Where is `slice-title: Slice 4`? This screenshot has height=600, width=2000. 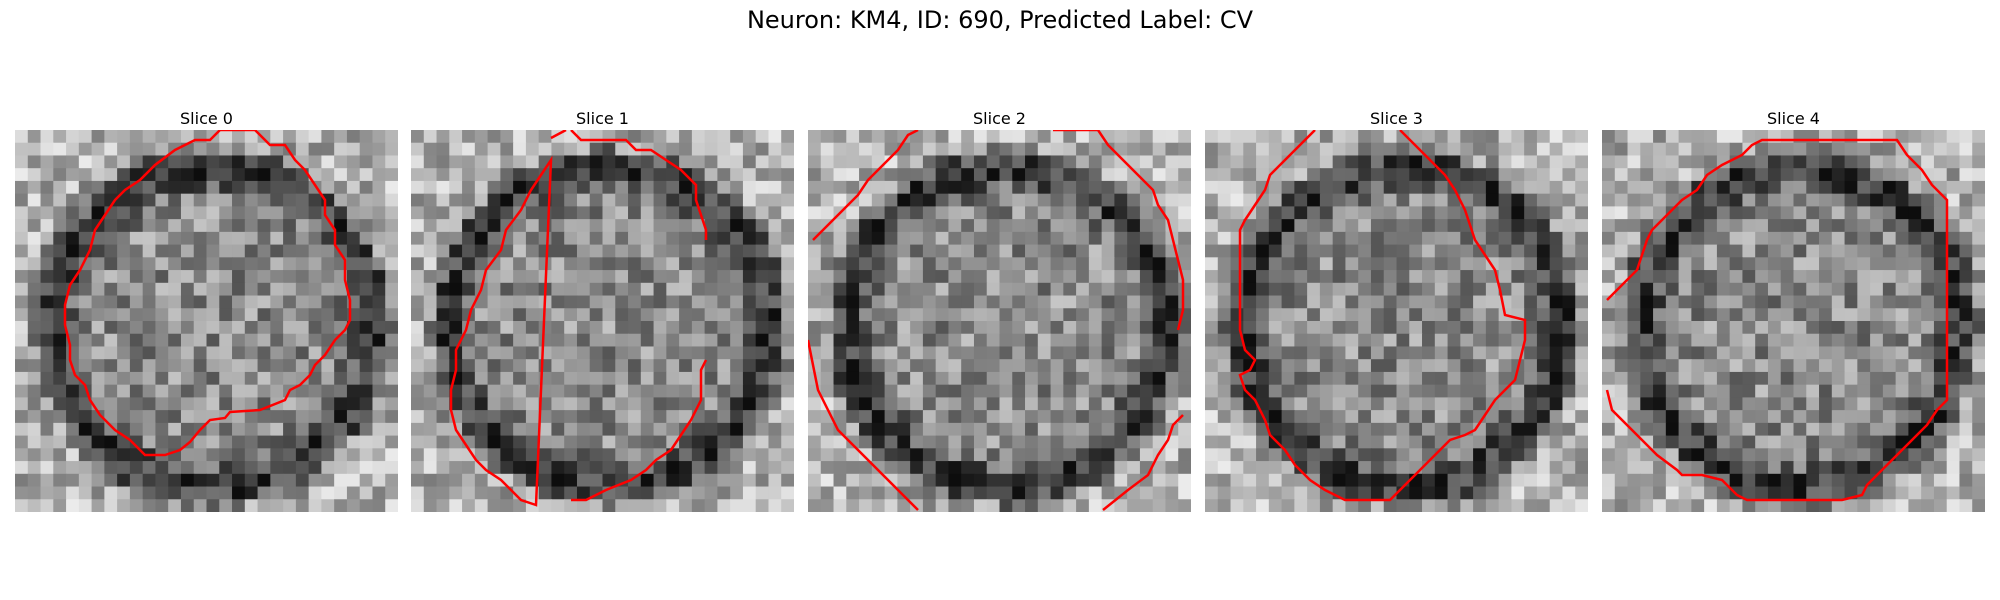
slice-title: Slice 4 is located at coordinates (1793, 118).